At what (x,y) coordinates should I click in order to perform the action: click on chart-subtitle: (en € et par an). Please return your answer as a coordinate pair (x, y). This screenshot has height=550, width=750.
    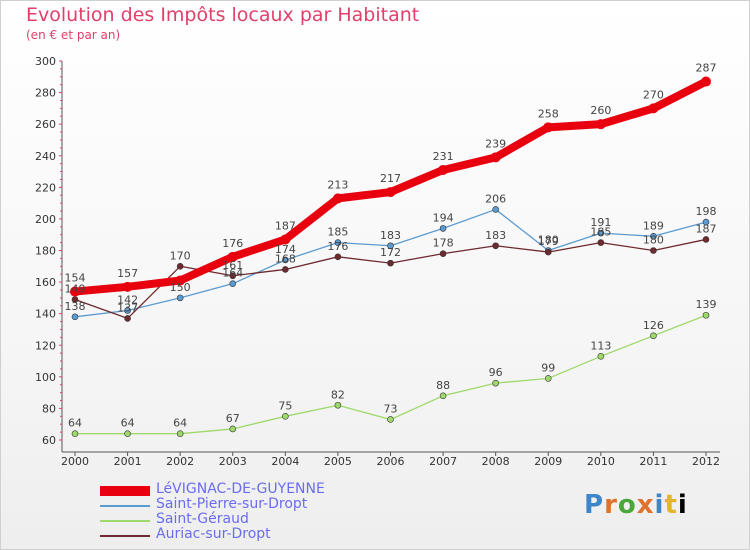
    Looking at the image, I should click on (73, 35).